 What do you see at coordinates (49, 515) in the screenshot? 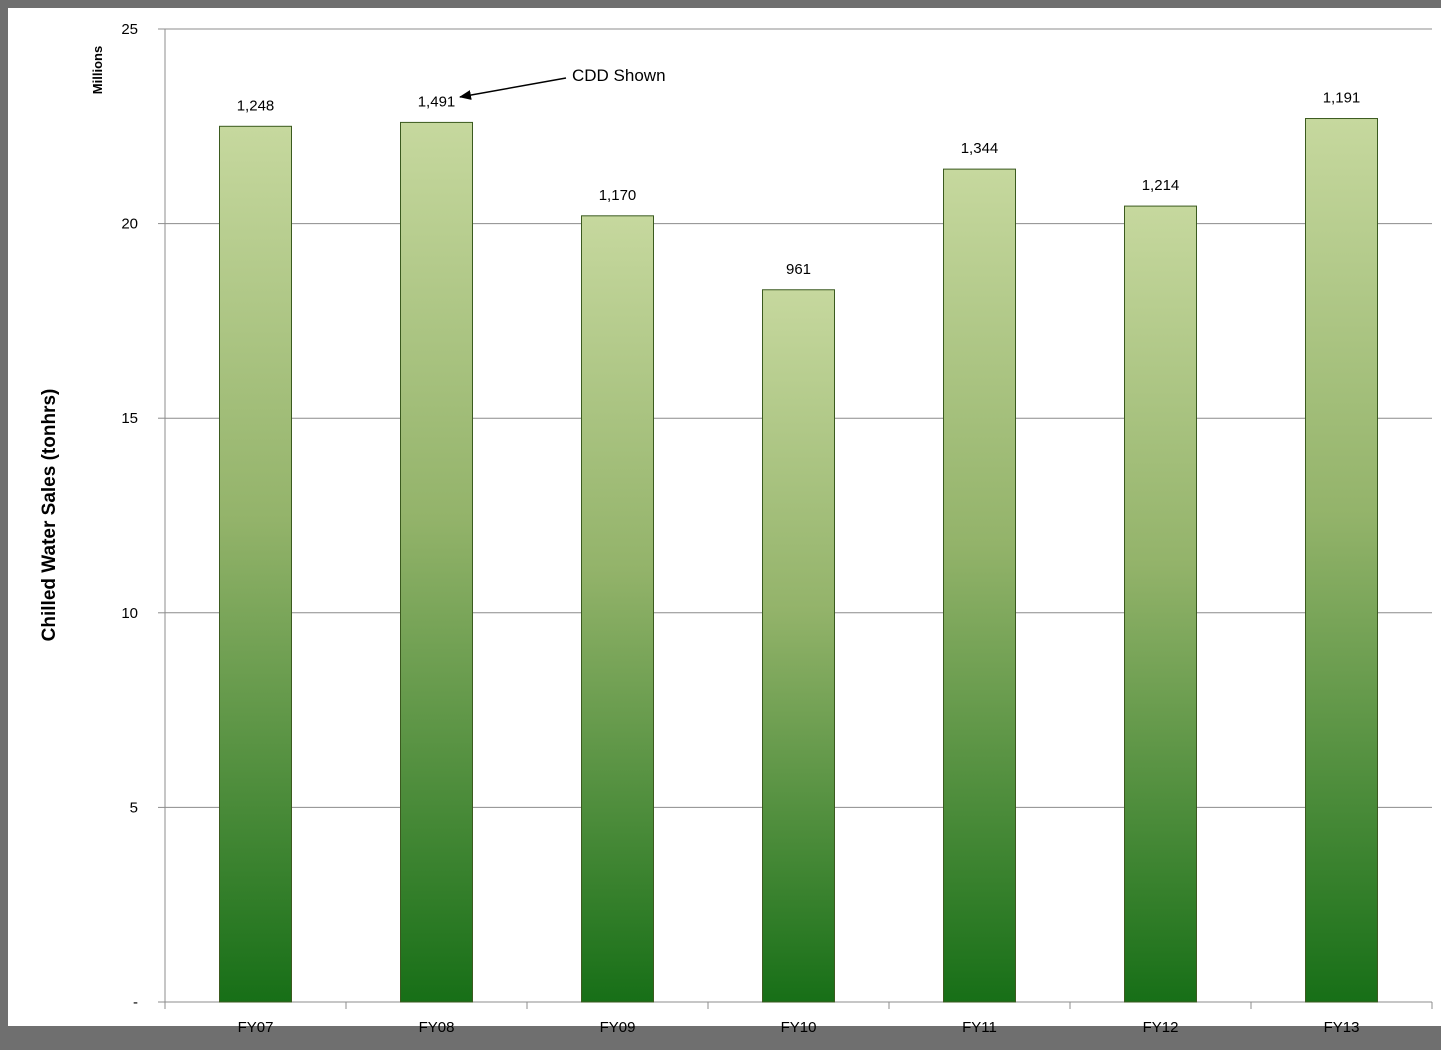
I see `y-axis-title: Chilled Water Sales (tonhrs)` at bounding box center [49, 515].